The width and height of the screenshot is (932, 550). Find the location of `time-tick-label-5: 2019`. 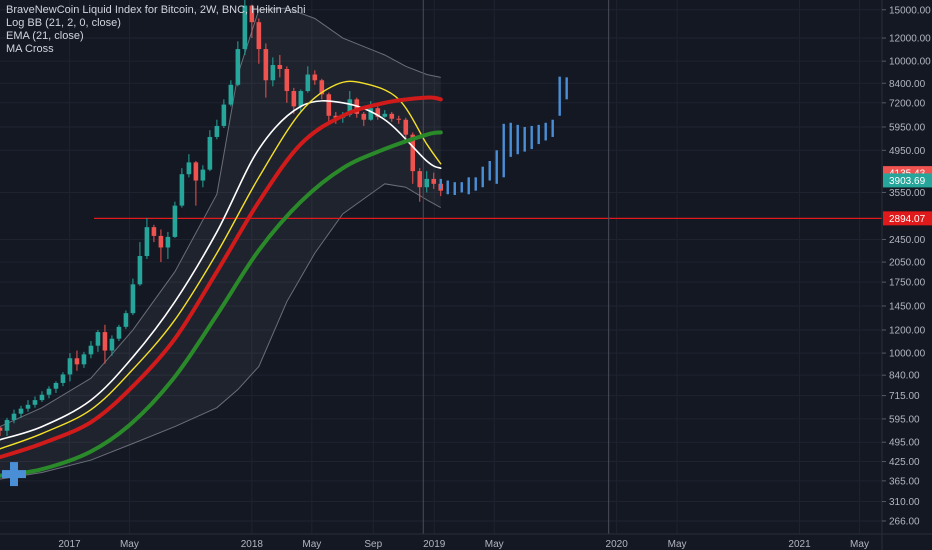

time-tick-label-5: 2019 is located at coordinates (434, 544).